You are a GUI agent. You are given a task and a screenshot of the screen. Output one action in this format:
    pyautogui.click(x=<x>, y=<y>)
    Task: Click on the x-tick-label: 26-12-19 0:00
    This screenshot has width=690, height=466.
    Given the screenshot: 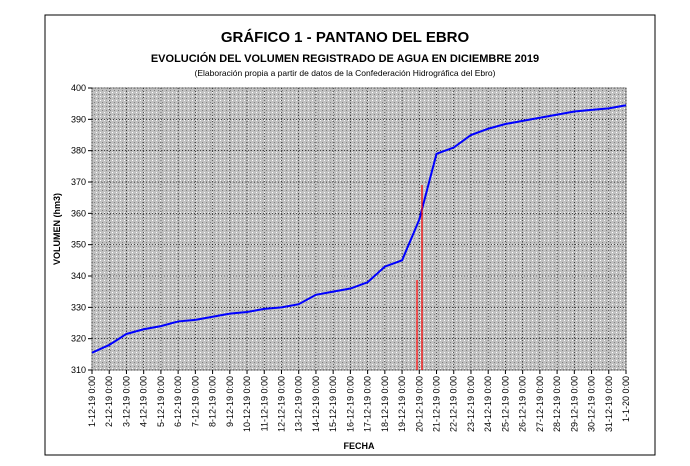 What is the action you would take?
    pyautogui.click(x=523, y=404)
    